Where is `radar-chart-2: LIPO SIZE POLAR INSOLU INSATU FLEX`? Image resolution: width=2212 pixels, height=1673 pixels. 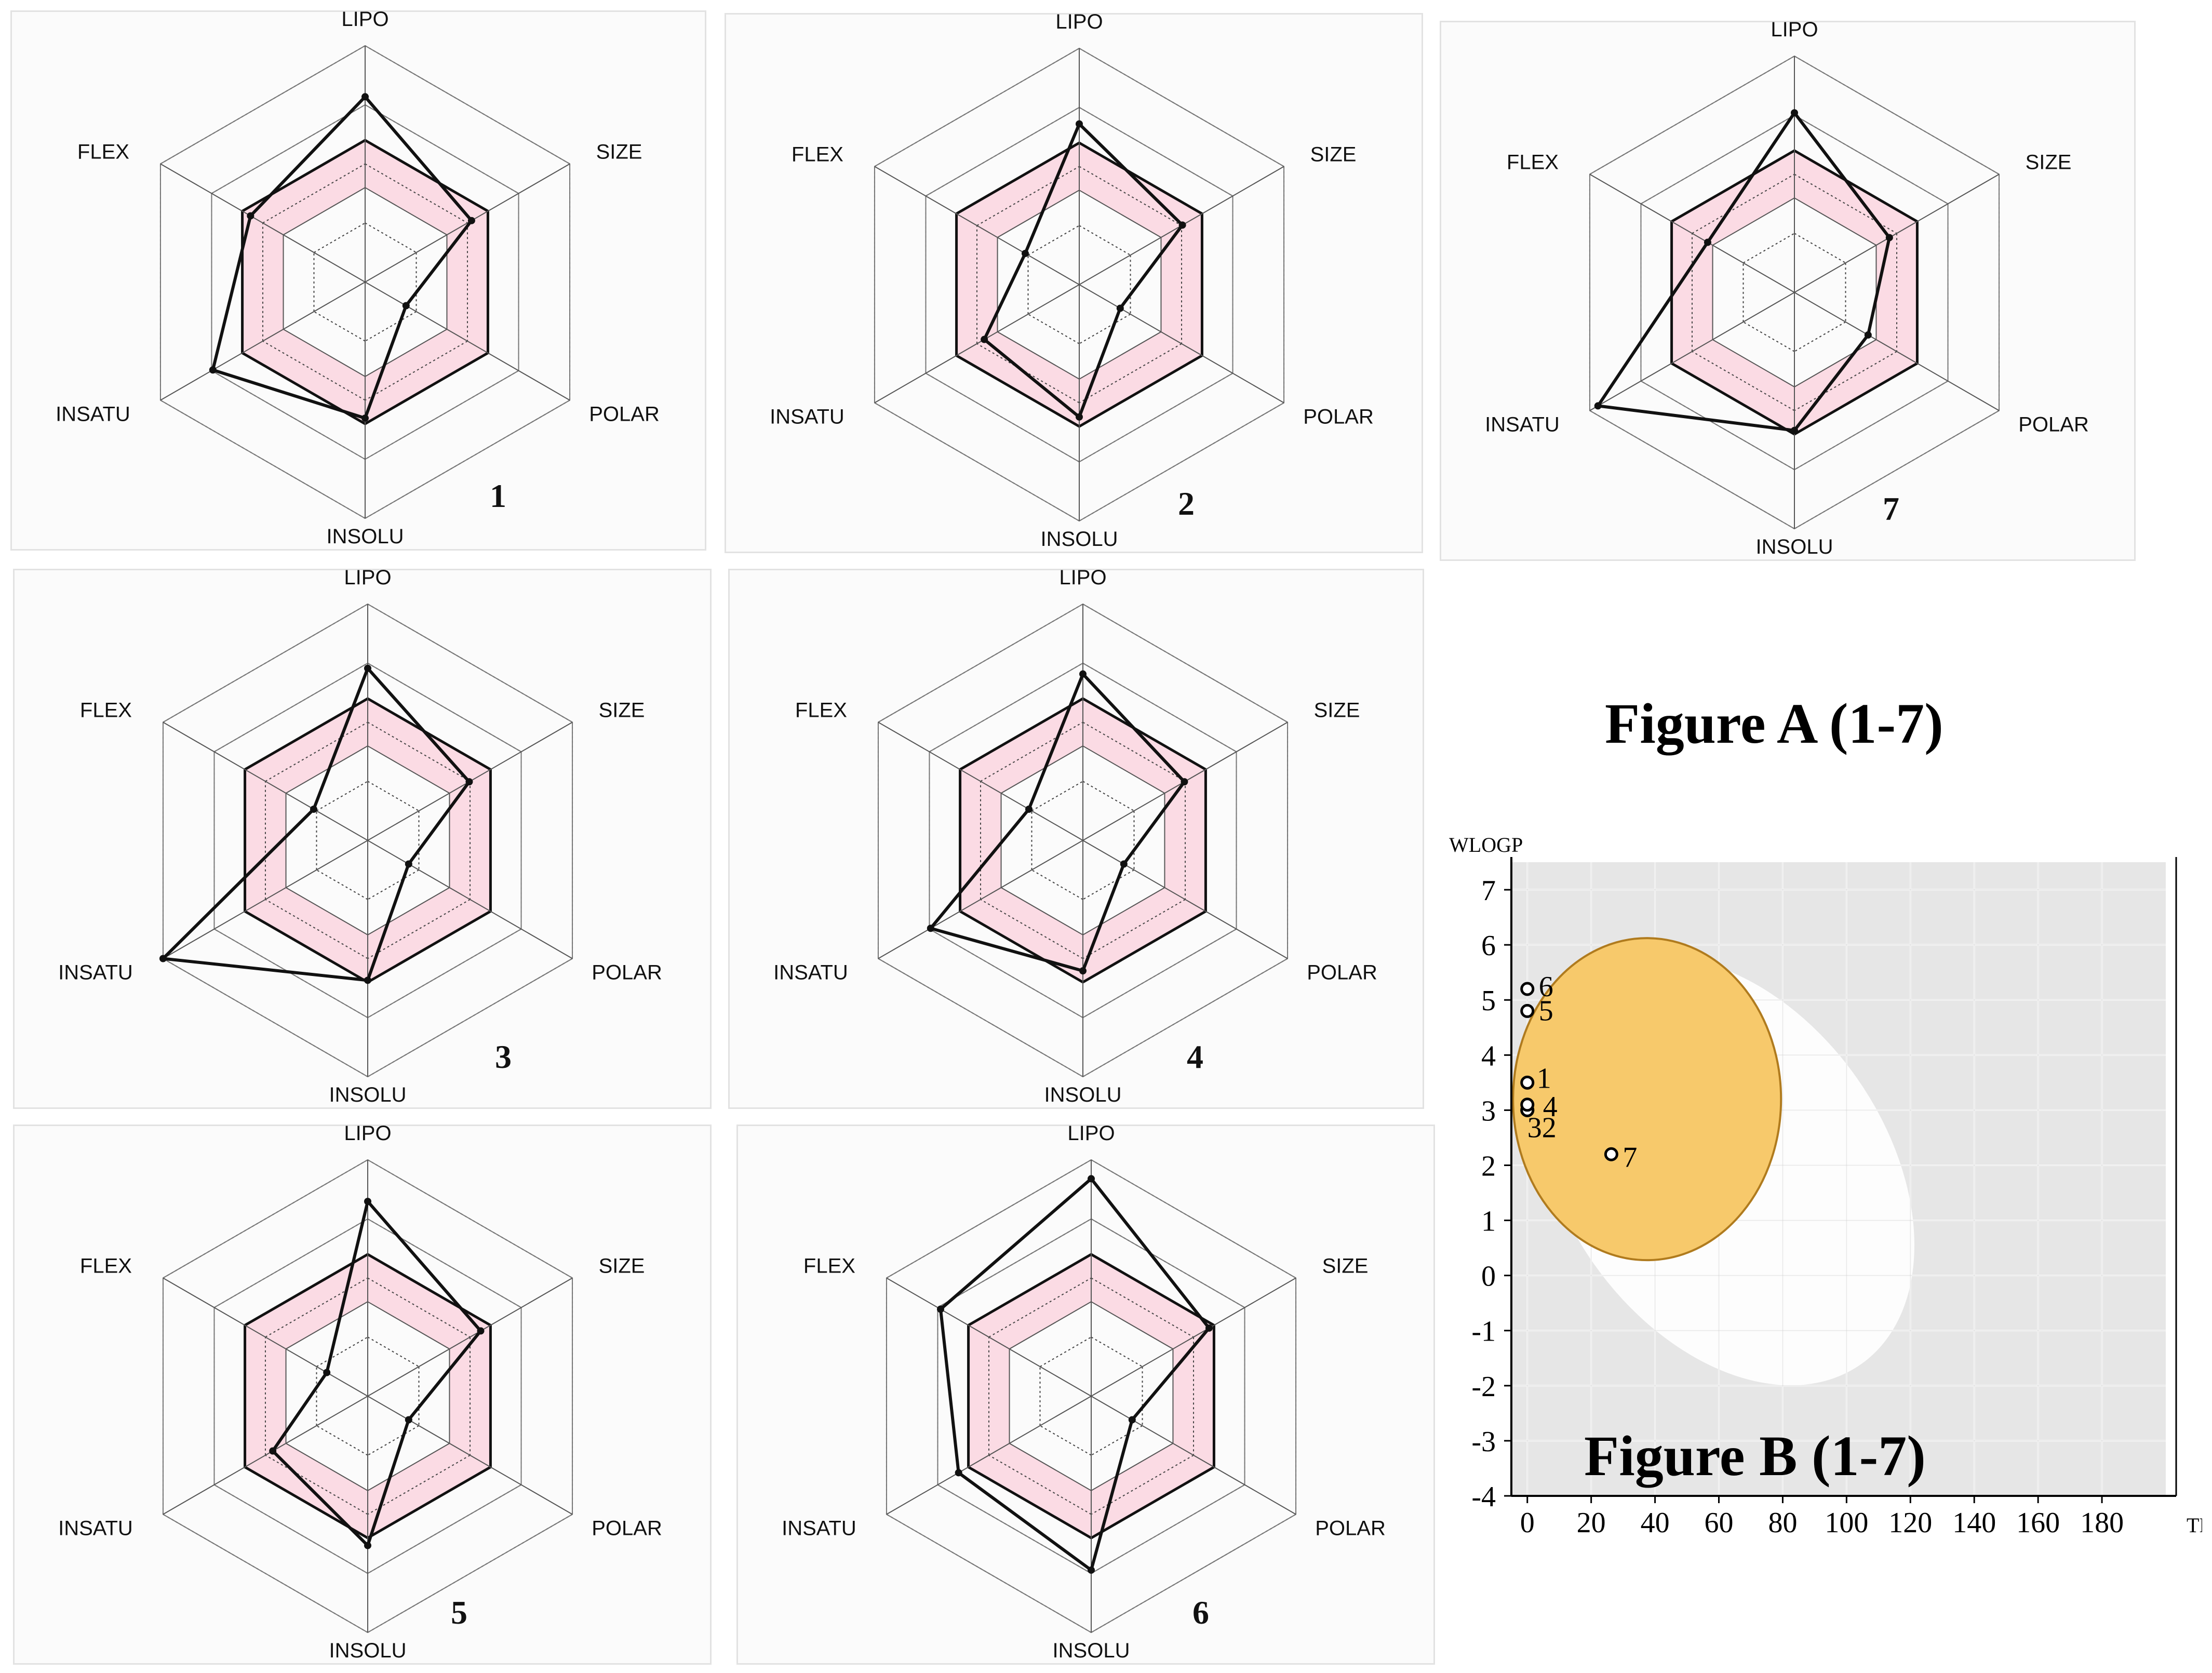 radar-chart-2: LIPO SIZE POLAR INSOLU INSATU FLEX is located at coordinates (1072, 280).